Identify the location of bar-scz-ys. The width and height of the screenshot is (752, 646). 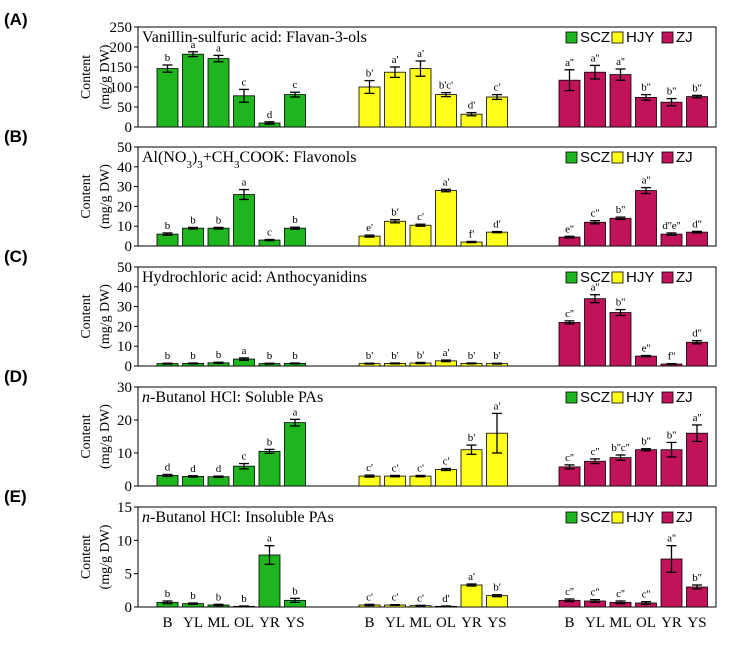
(295, 237).